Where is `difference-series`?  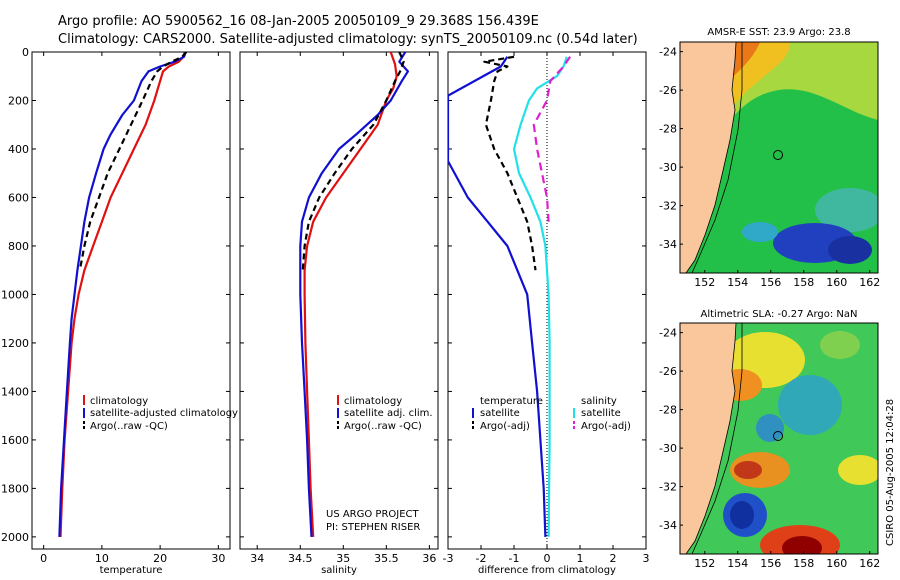 difference-series is located at coordinates (510, 296).